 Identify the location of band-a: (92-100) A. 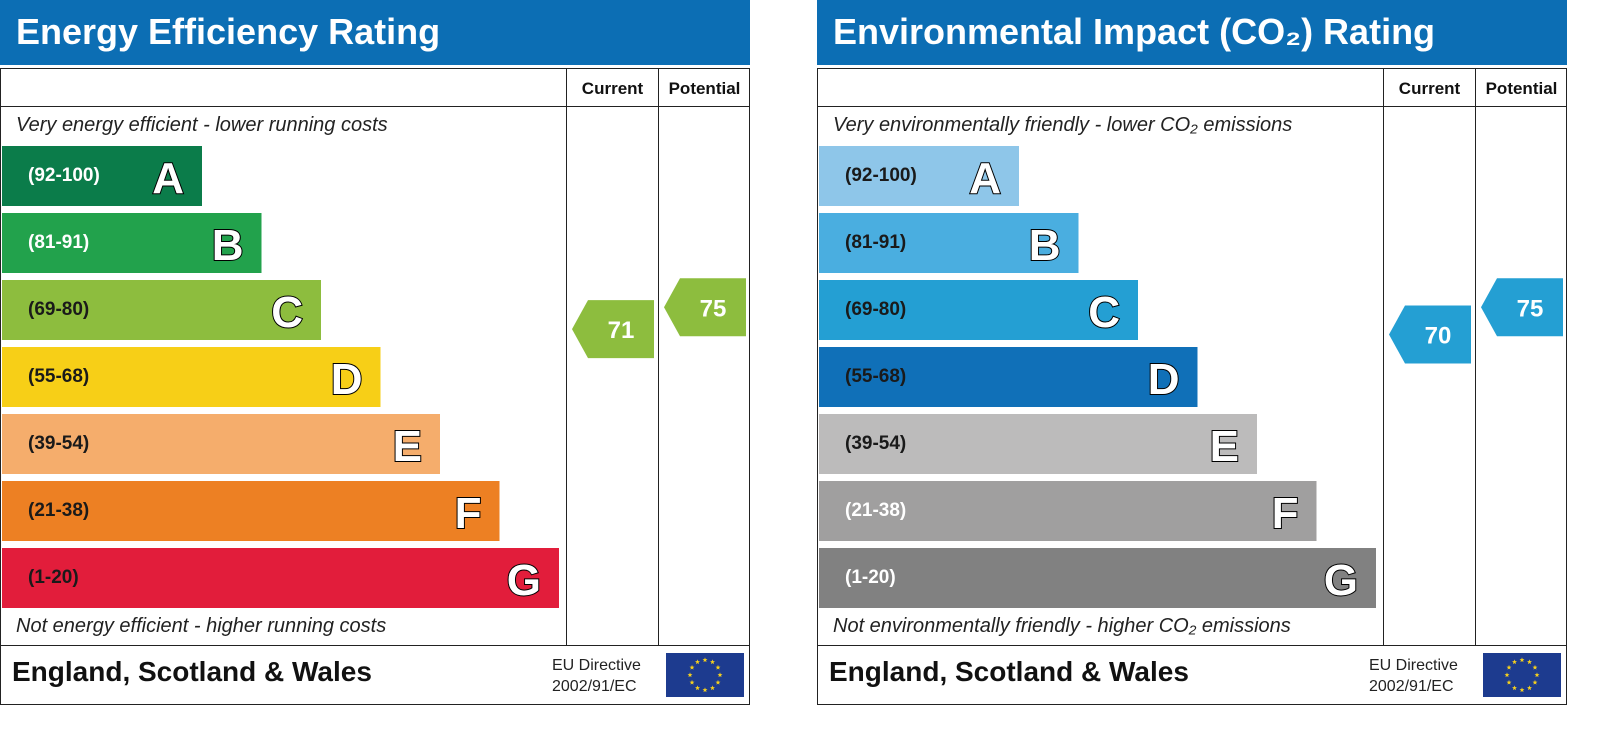
(102, 176).